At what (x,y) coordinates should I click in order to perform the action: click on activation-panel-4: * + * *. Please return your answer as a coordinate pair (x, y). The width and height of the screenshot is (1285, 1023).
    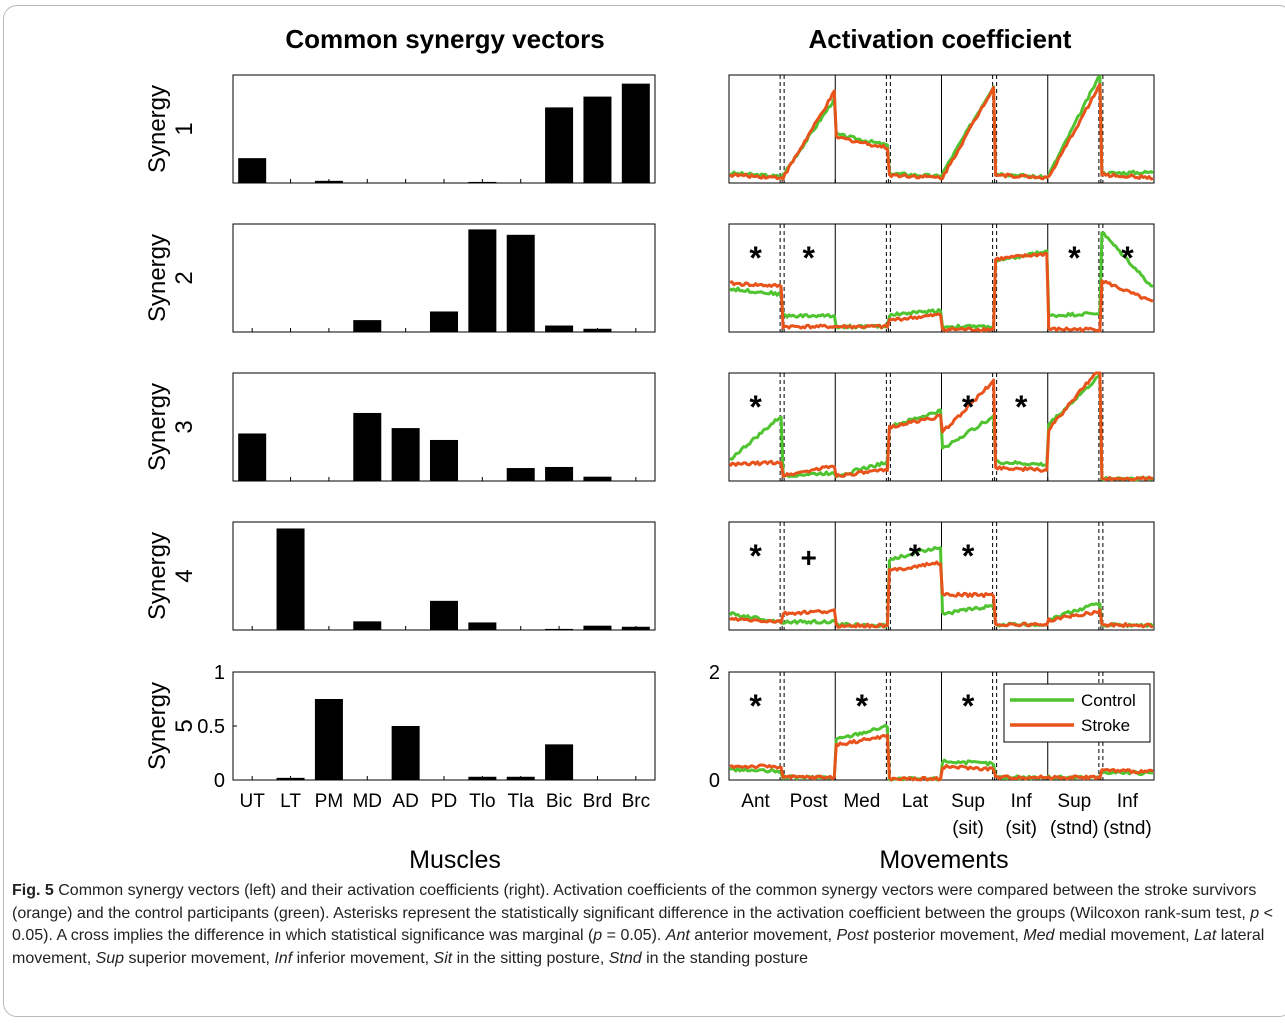
    Looking at the image, I should click on (941, 576).